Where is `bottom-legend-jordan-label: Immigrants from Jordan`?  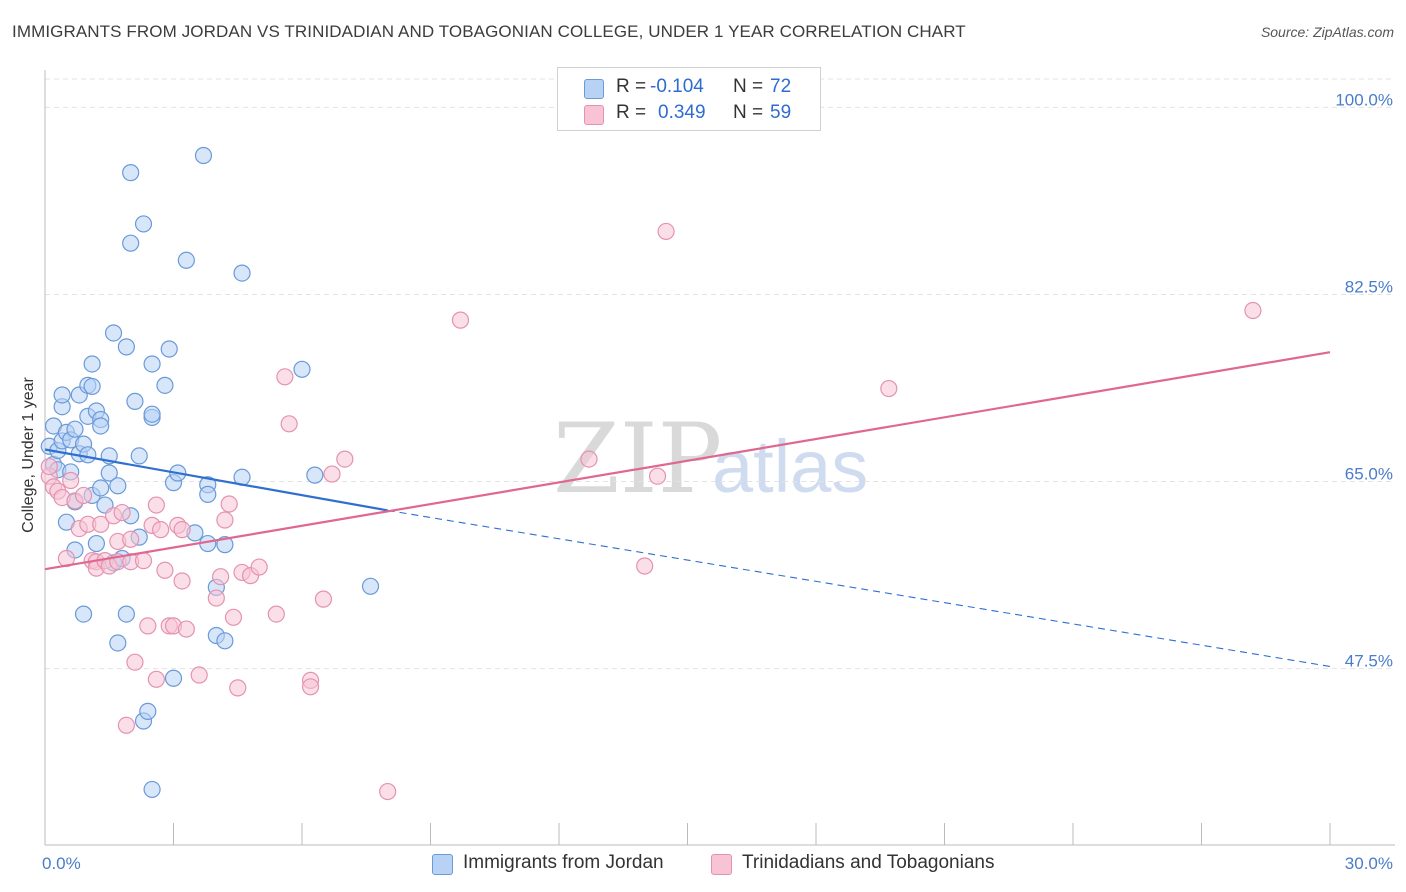
bottom-legend-jordan-label: Immigrants from Jordan is located at coordinates (563, 862).